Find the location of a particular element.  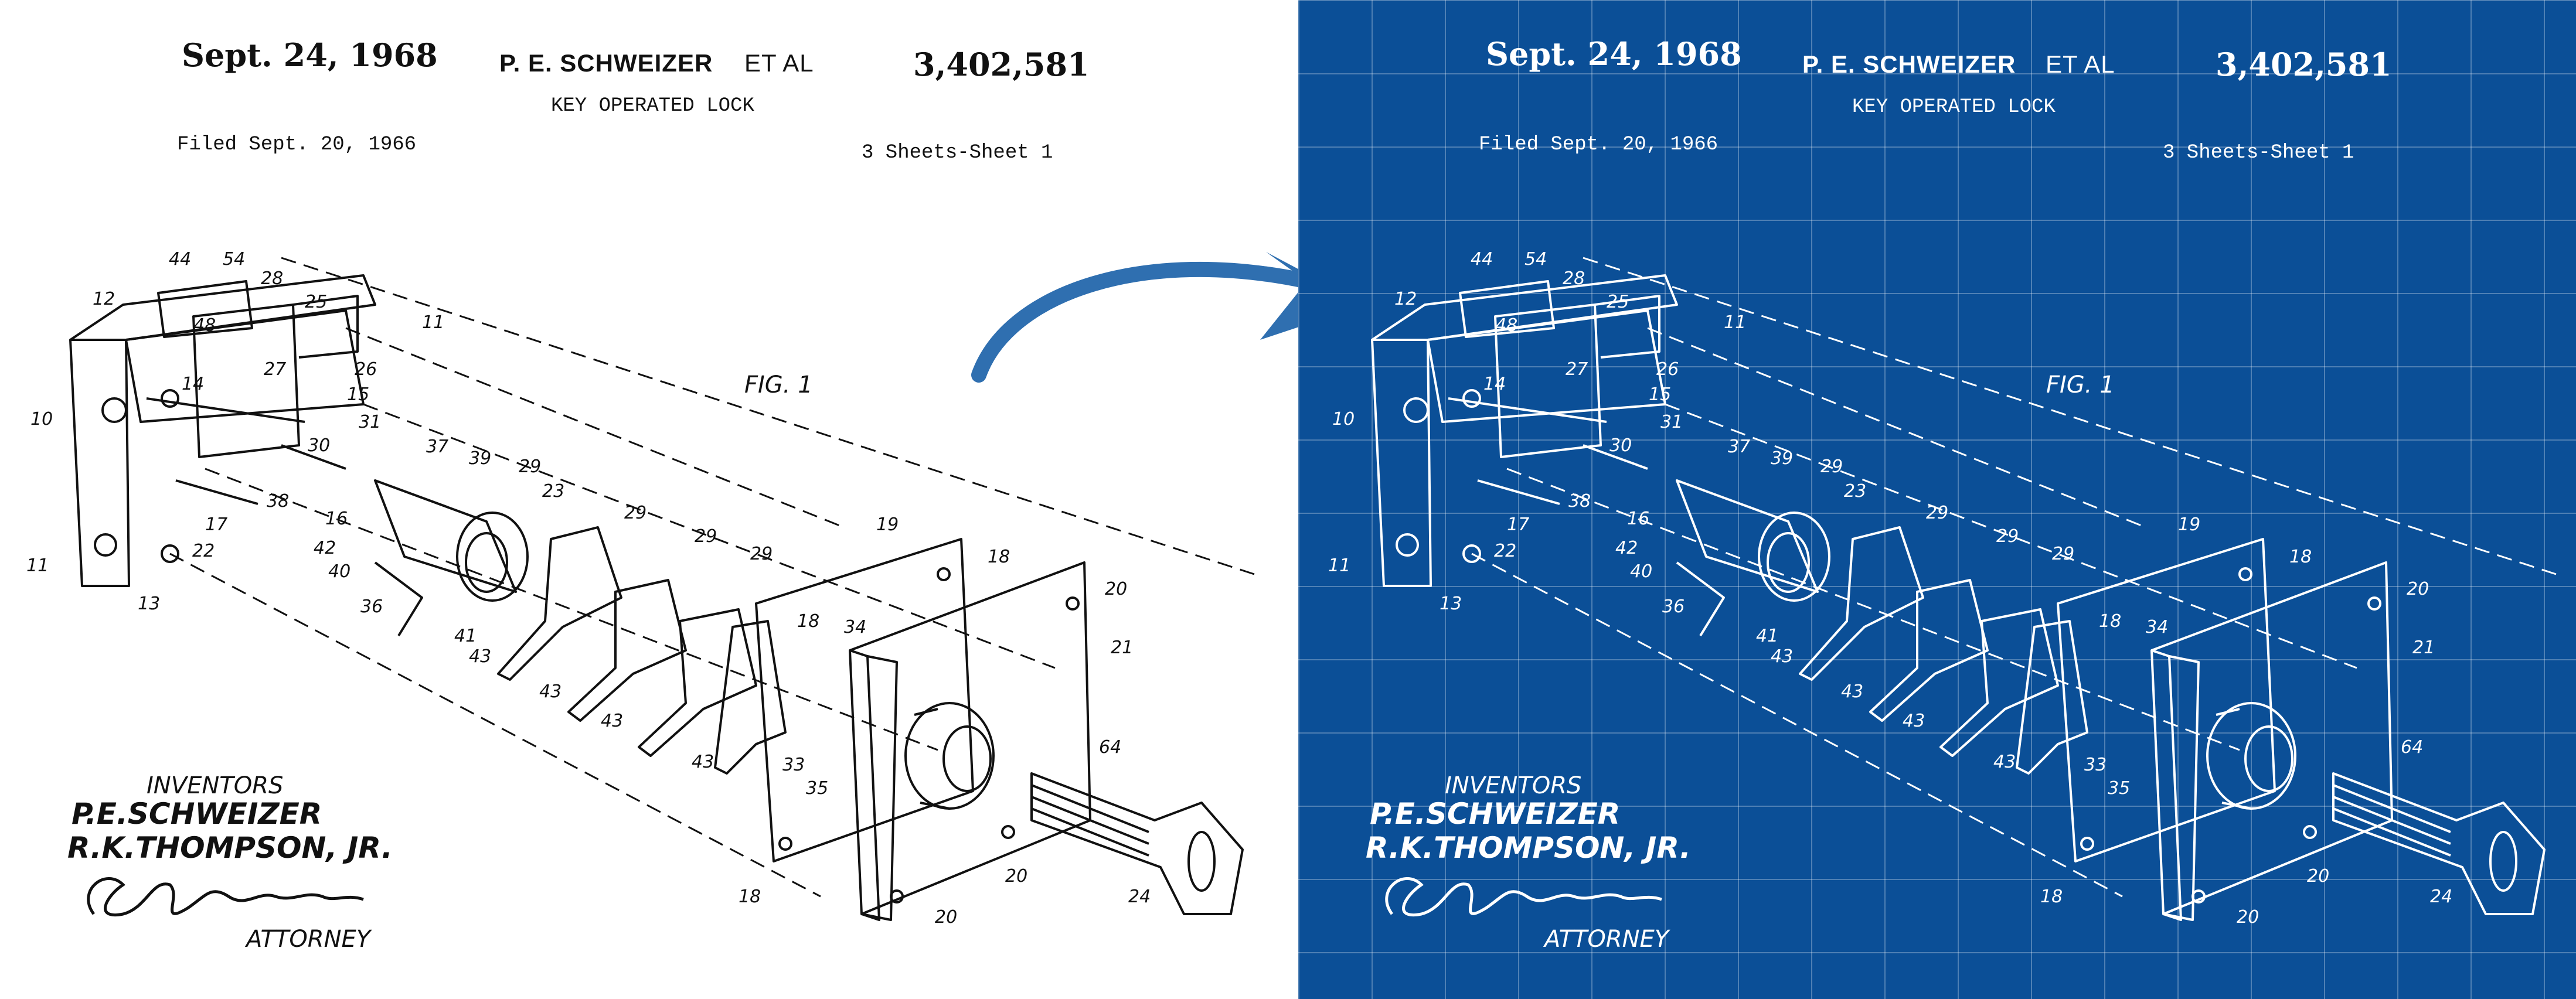

svg-text: 39 is located at coordinates (480, 458).